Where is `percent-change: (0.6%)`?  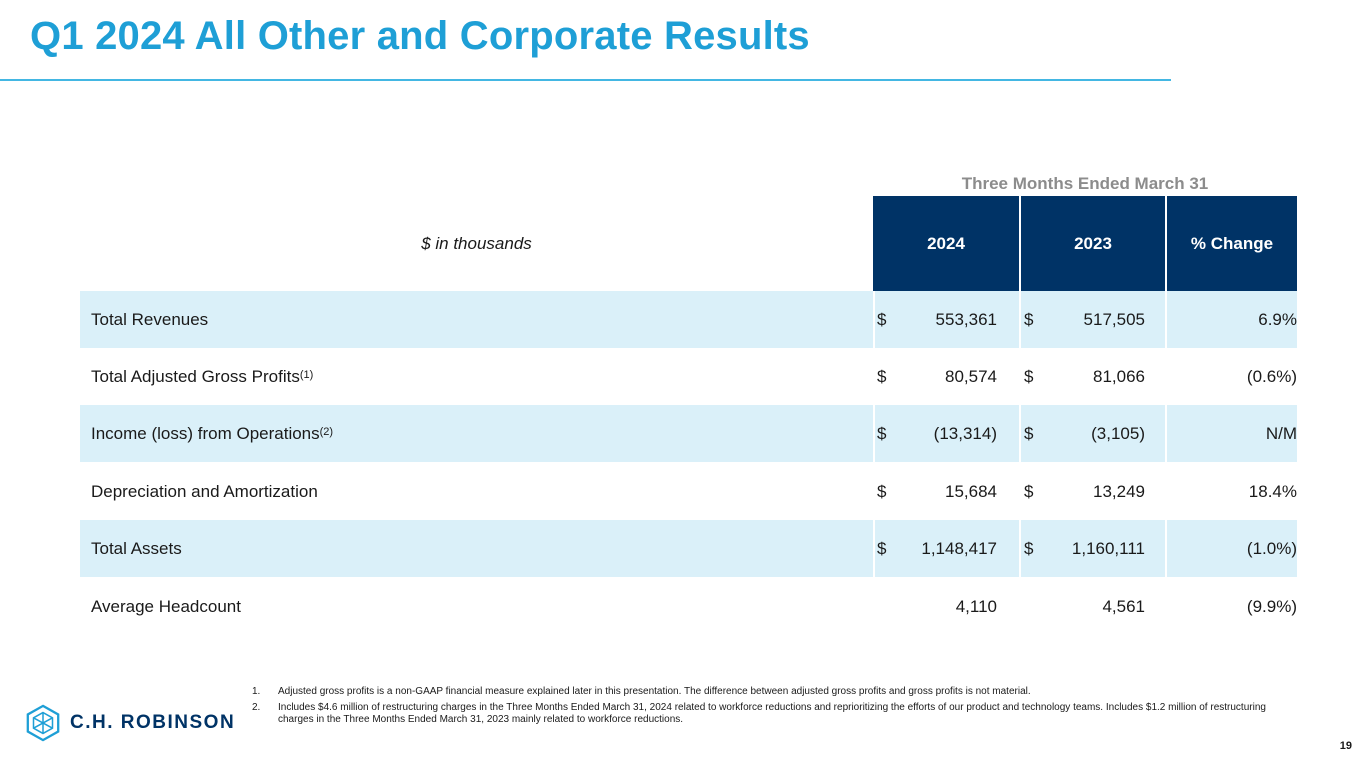
percent-change: (0.6%) is located at coordinates (1271, 376).